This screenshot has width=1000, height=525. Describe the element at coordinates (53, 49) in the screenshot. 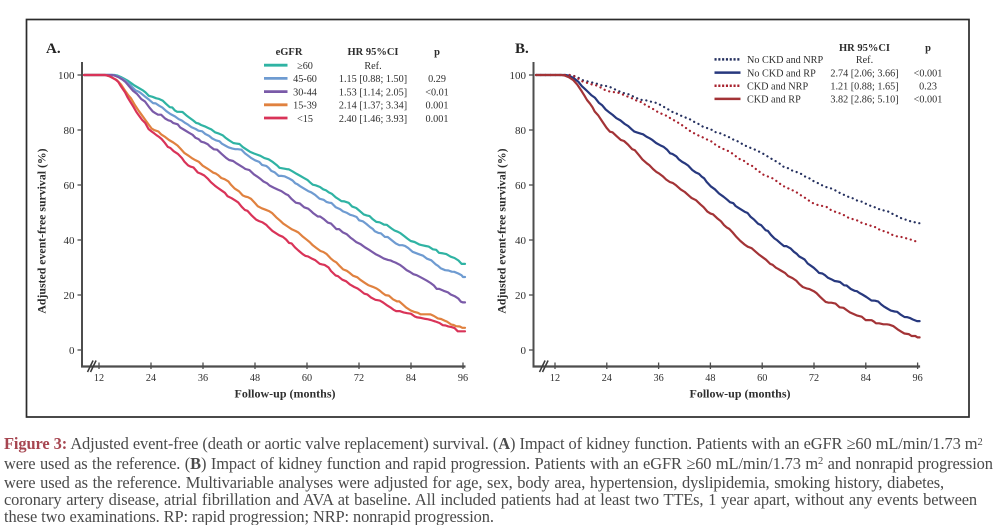

I see `svg-text: A.` at that location.